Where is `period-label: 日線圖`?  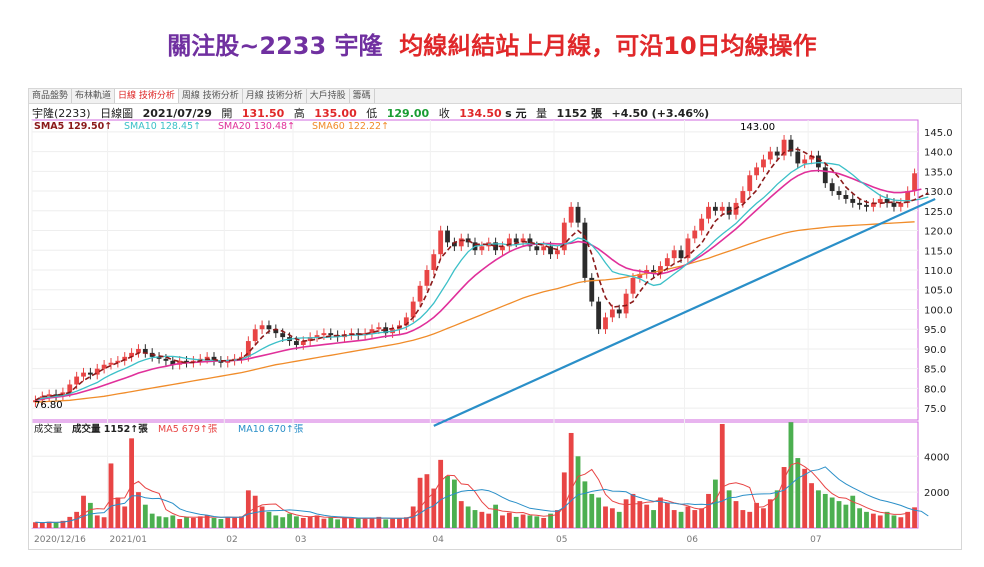
period-label: 日線圖 is located at coordinates (117, 113).